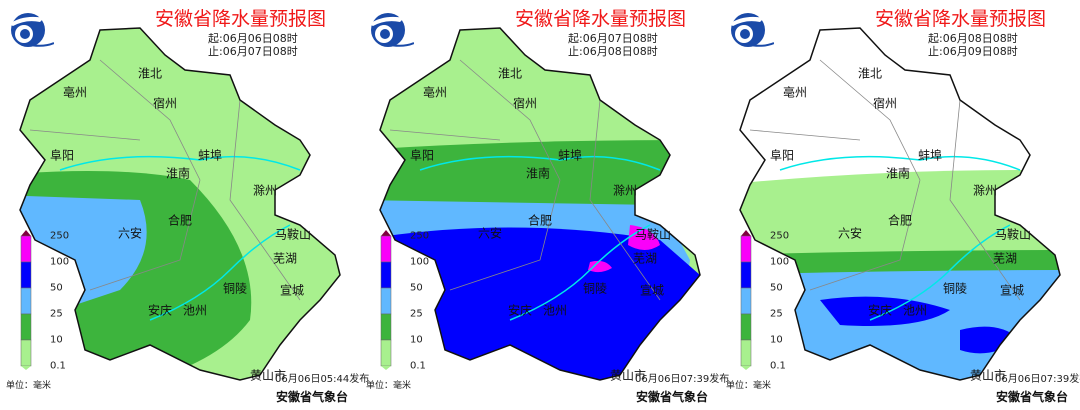  I want to click on period-end: 止:06月09日08时, so click(973, 51).